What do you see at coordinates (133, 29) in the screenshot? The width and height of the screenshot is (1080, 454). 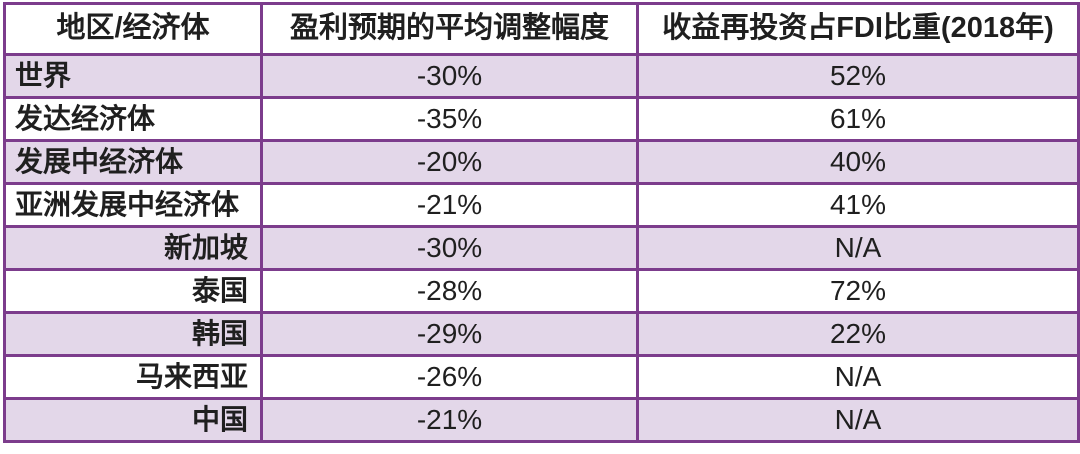 I see `column-header-region: 地区/经济体` at bounding box center [133, 29].